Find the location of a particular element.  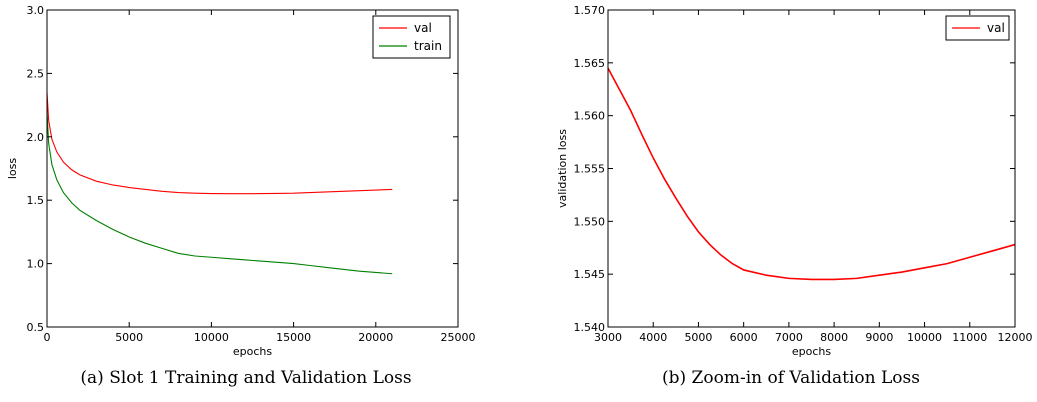

caption-right: (b) Zoom-in of Validation Loss is located at coordinates (791, 378).